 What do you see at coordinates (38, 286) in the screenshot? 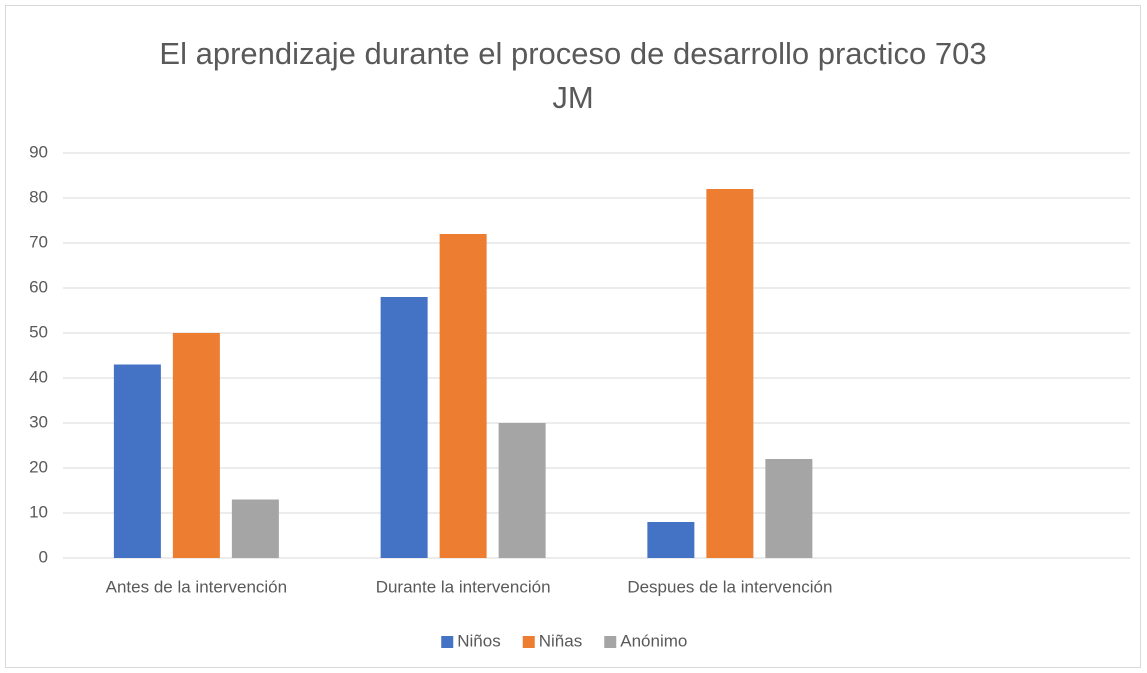
I see `y-tick-label: 60` at bounding box center [38, 286].